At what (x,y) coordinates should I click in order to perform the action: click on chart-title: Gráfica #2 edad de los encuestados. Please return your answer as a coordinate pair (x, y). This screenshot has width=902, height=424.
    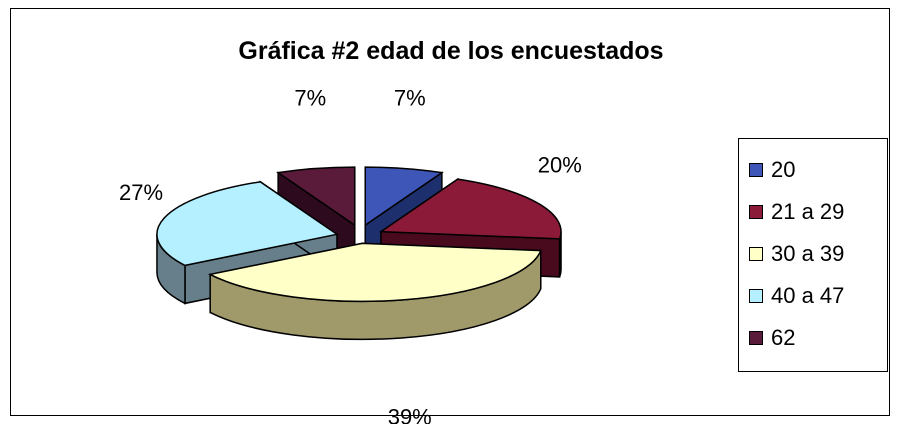
    Looking at the image, I should click on (451, 51).